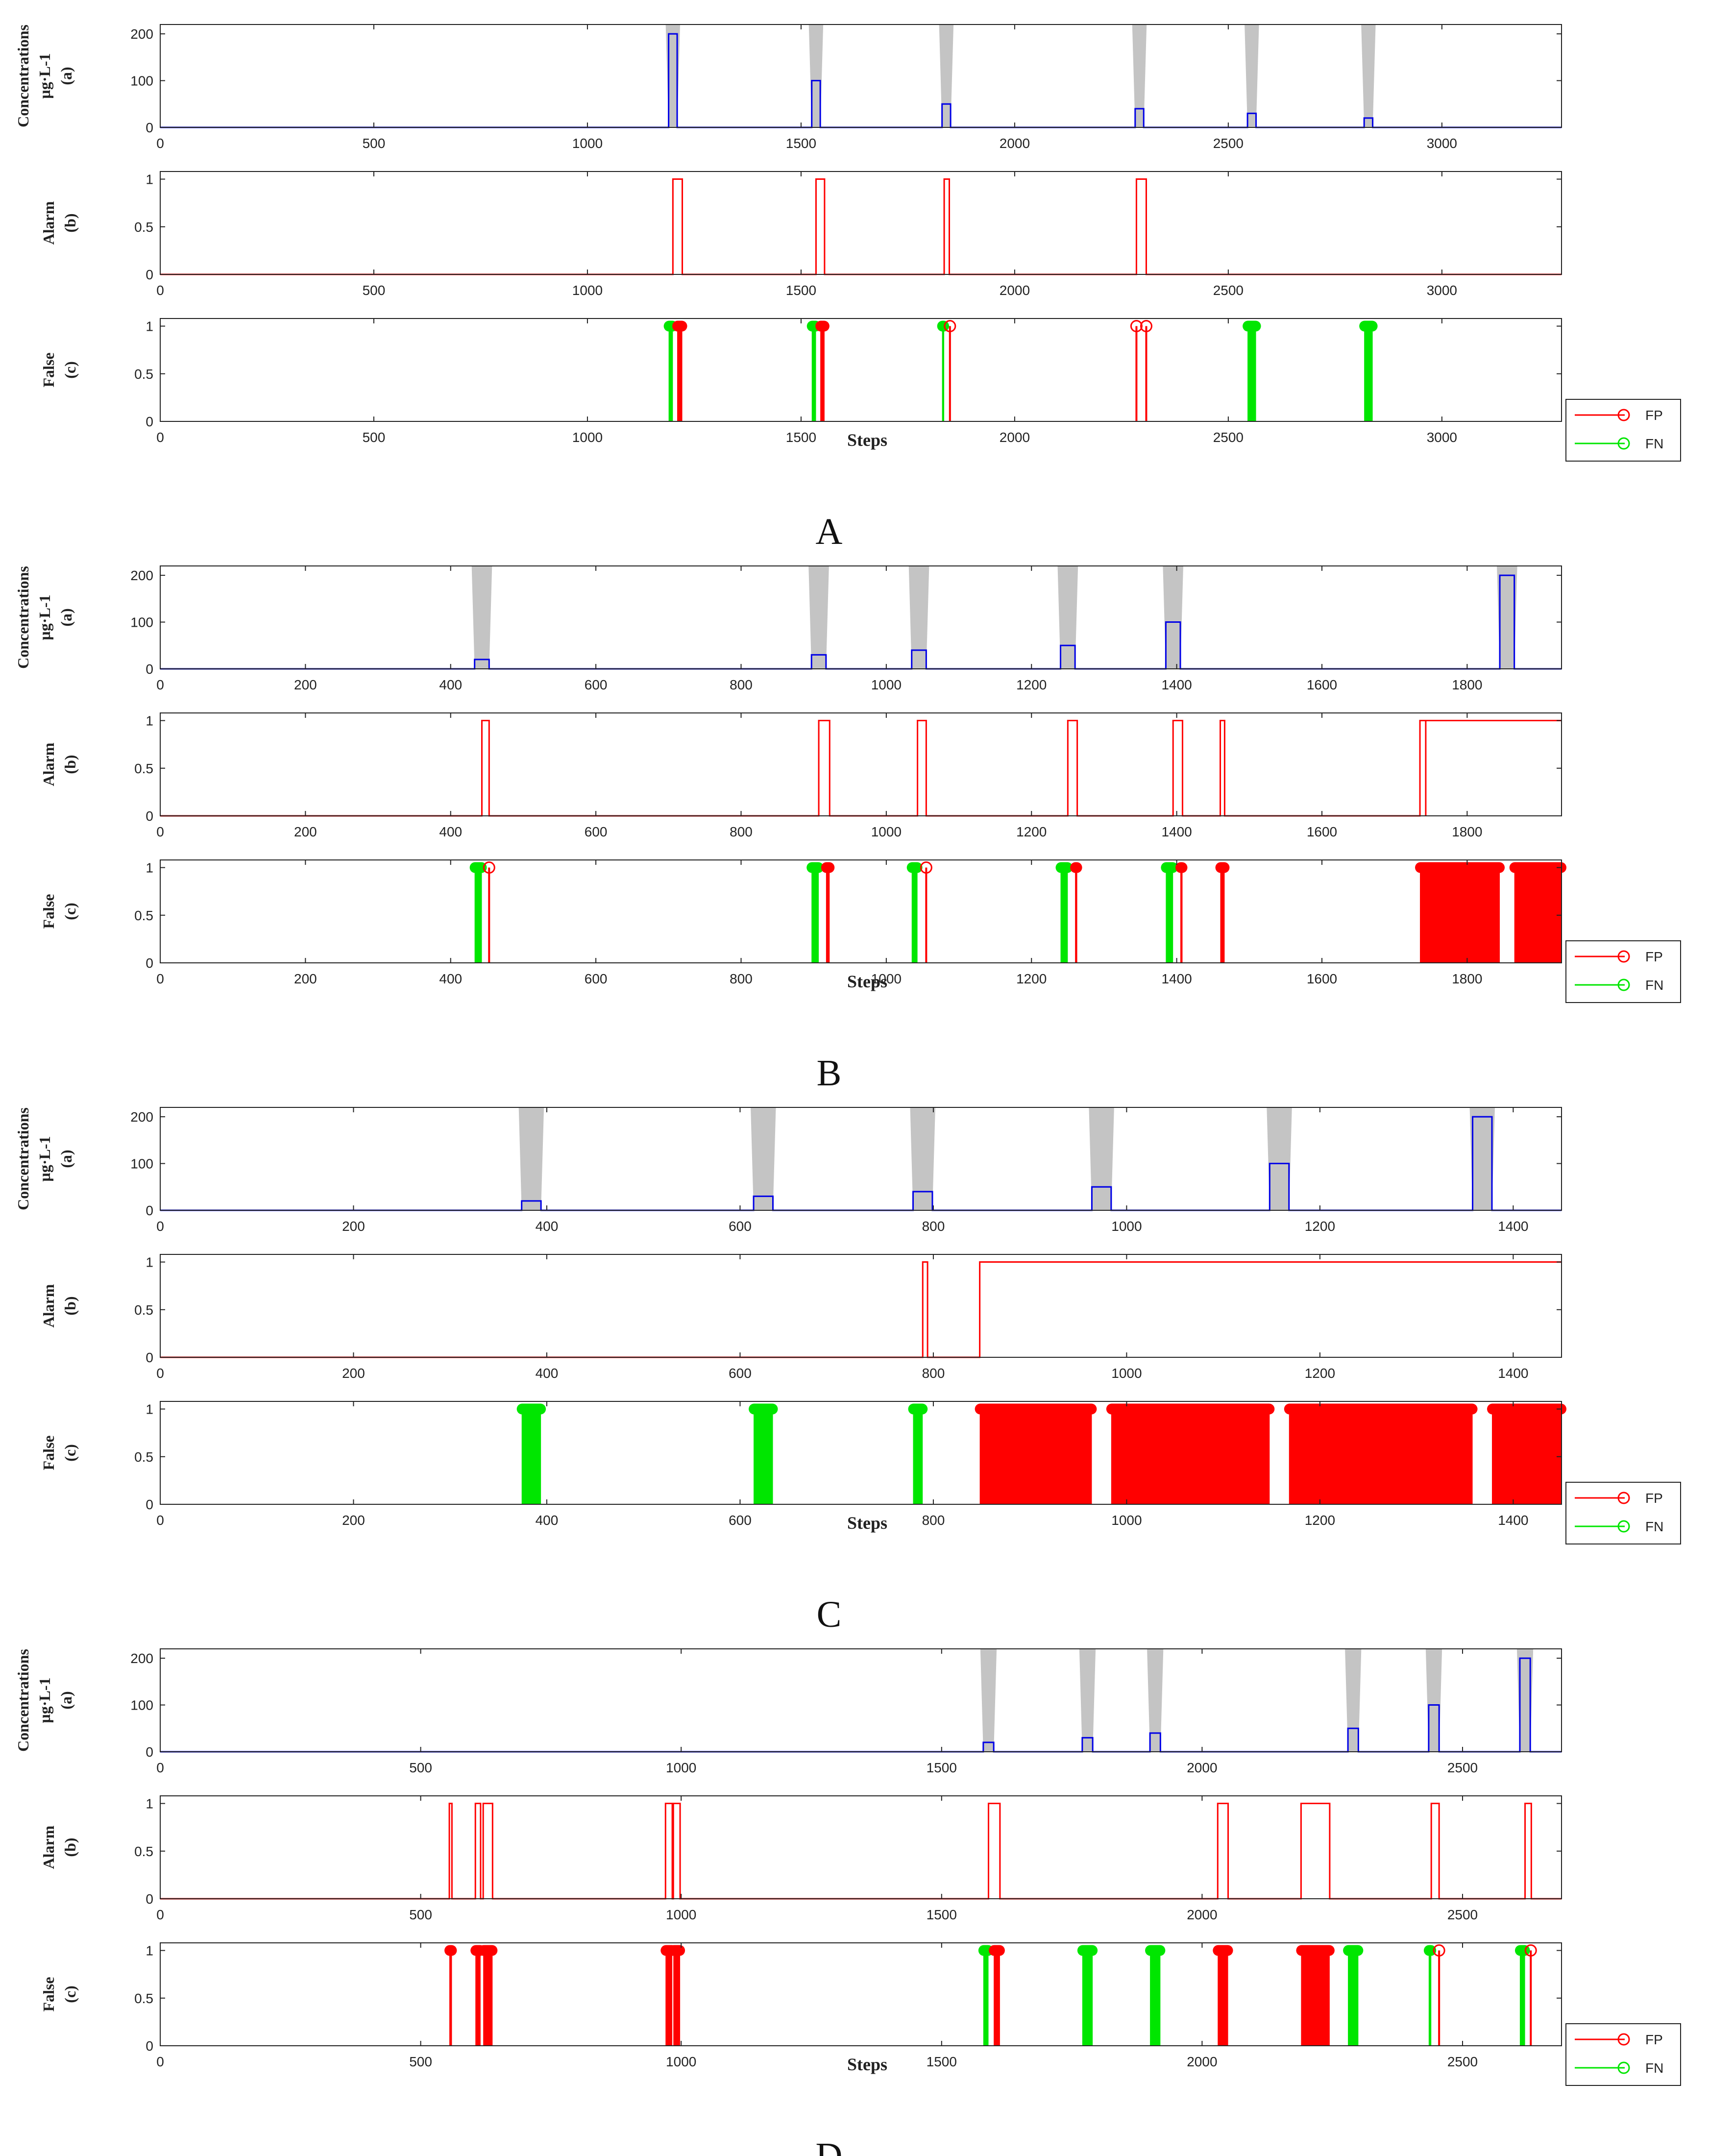 The height and width of the screenshot is (2156, 1709). What do you see at coordinates (49, 1994) in the screenshot?
I see `y-axis-label: False` at bounding box center [49, 1994].